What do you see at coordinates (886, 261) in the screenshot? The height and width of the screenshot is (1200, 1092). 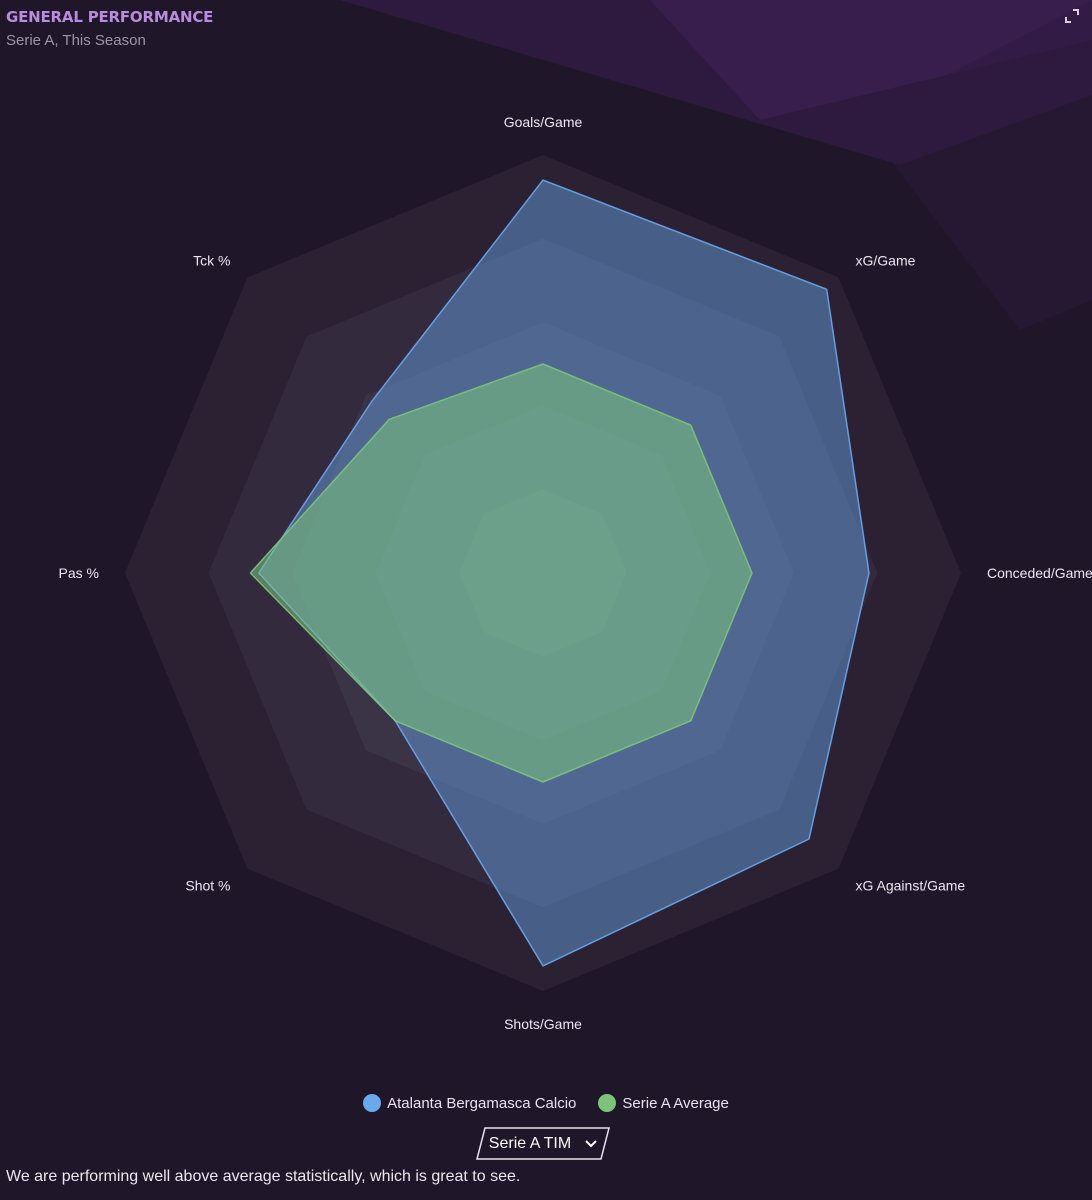 I see `axis-label-1: xG/Game` at bounding box center [886, 261].